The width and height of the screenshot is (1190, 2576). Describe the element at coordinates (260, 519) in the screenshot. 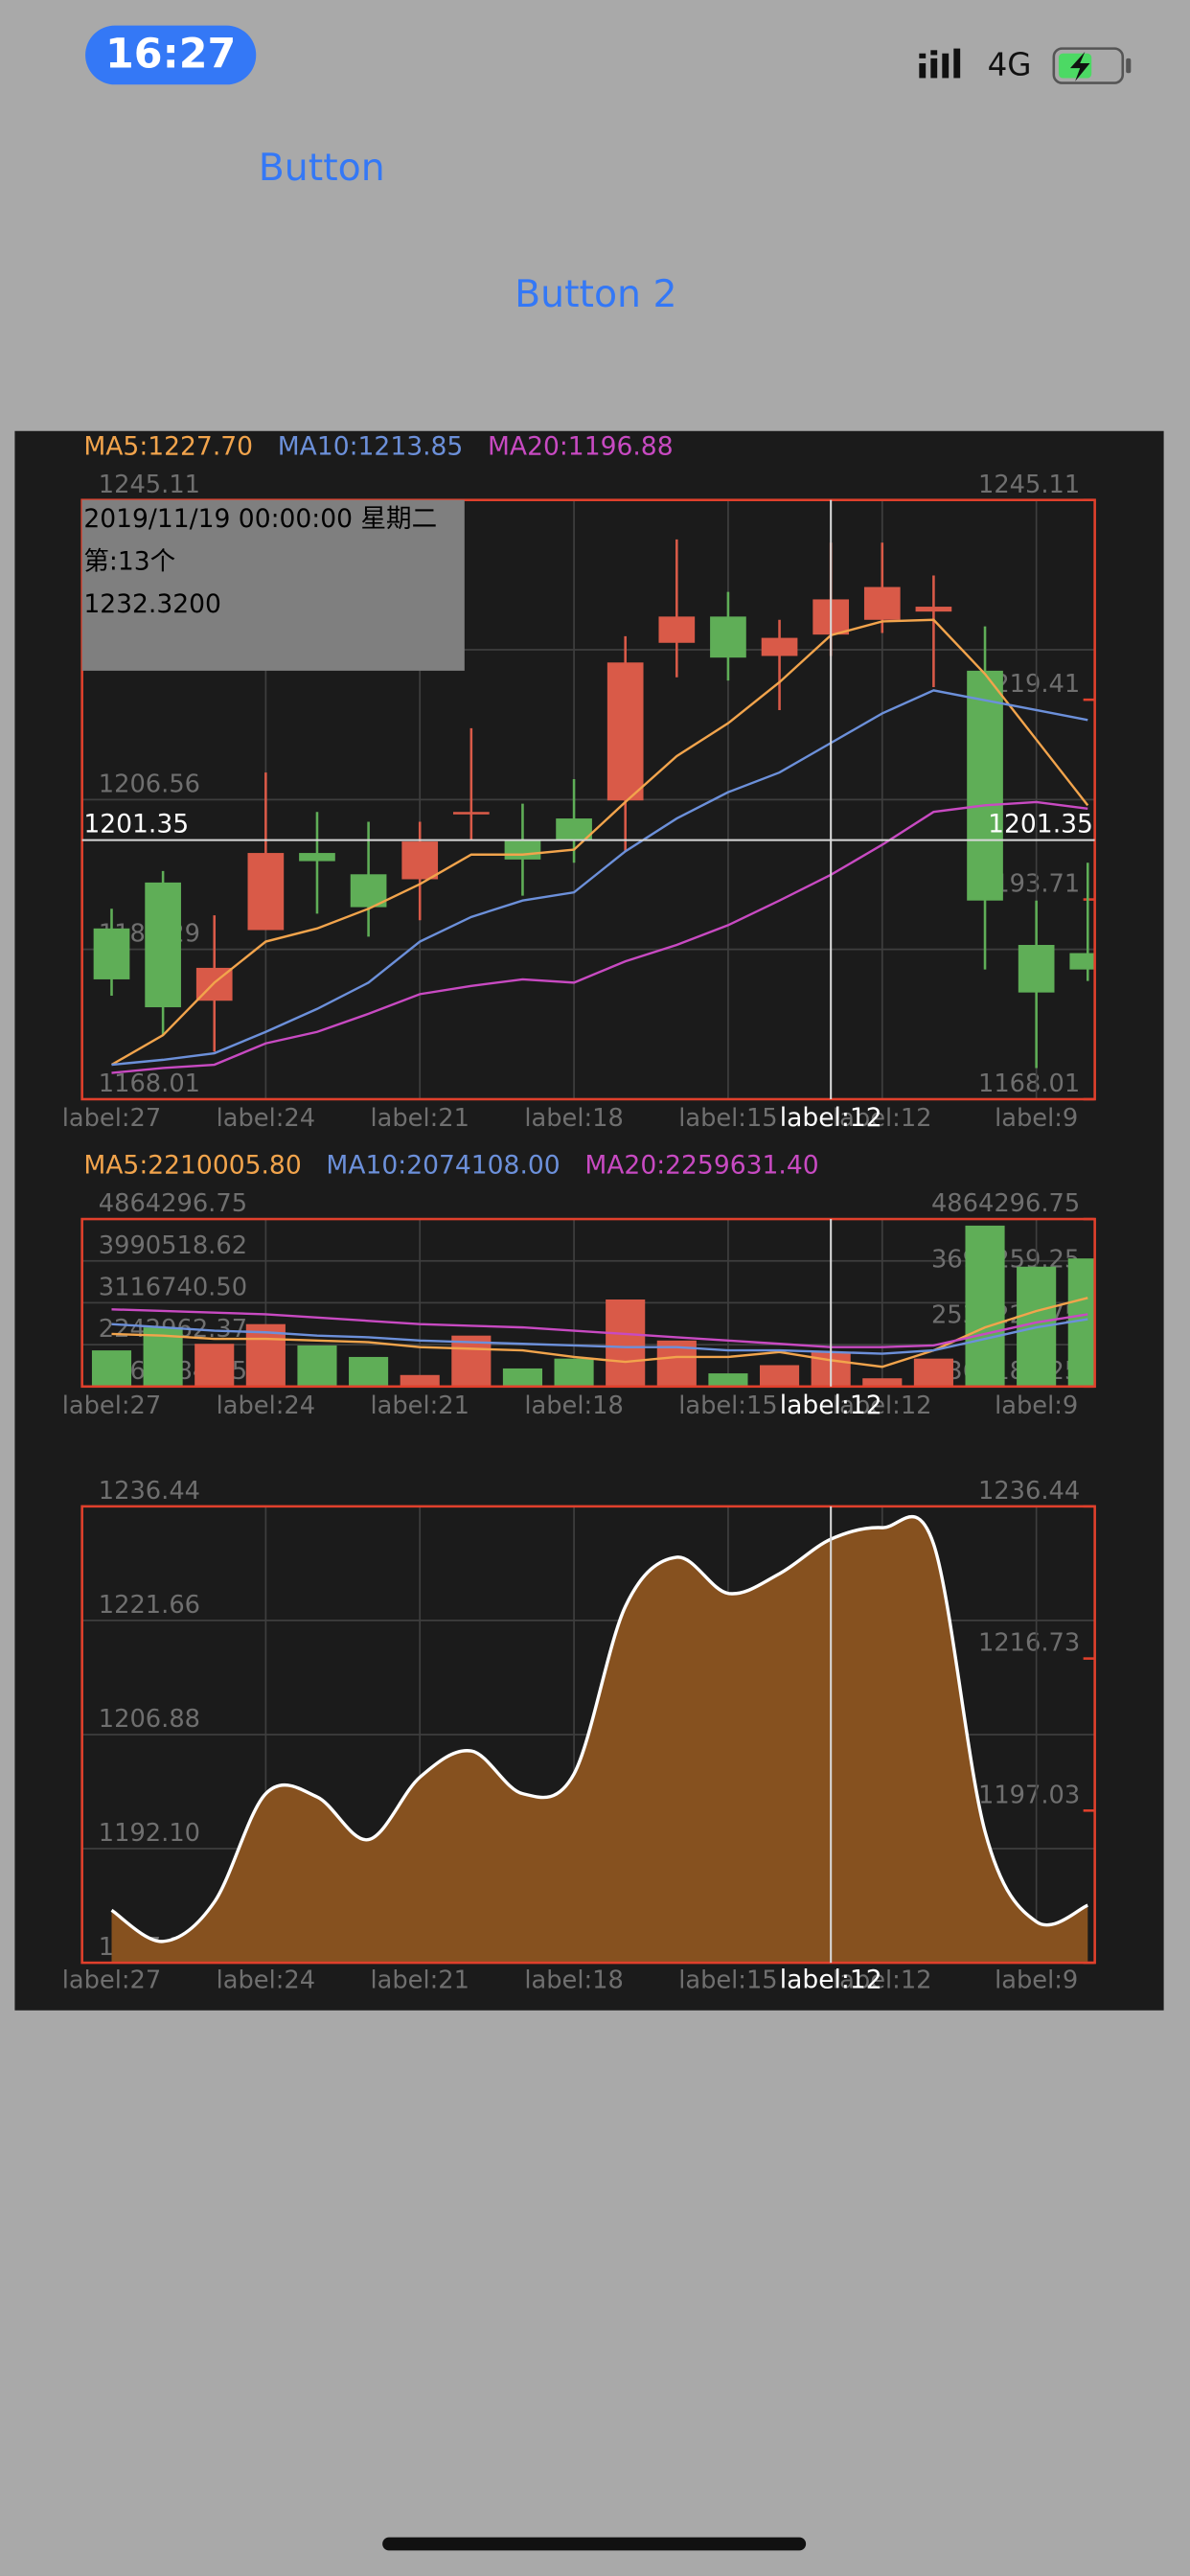

I see `tooltip-line: 2019/11/19 00:00:00 星期二` at that location.